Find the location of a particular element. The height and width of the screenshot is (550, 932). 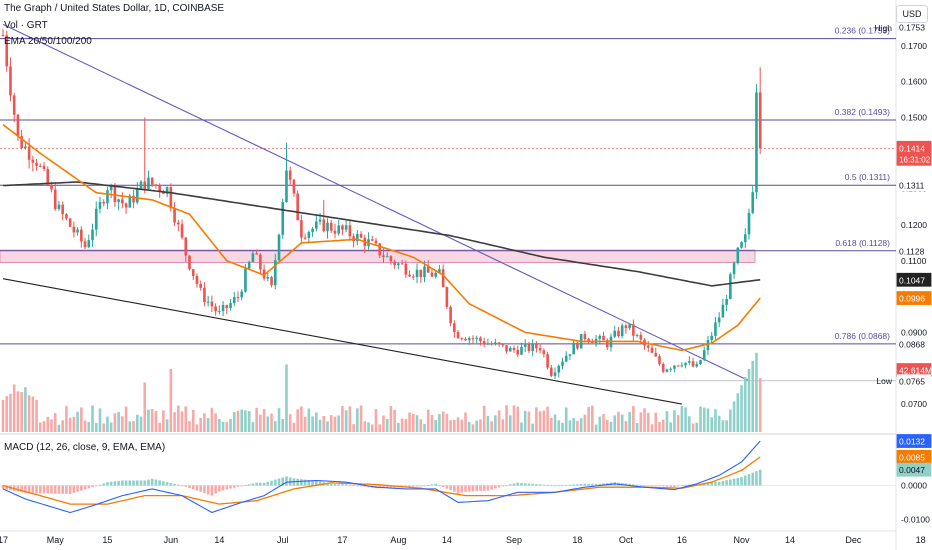

price-axis-tick: 0.1200 is located at coordinates (914, 225).